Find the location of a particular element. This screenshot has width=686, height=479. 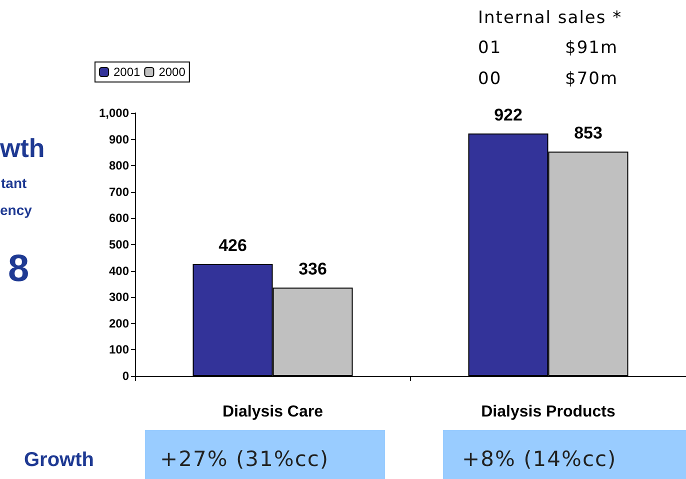

y-tick-label: 1,000 is located at coordinates (114, 113).